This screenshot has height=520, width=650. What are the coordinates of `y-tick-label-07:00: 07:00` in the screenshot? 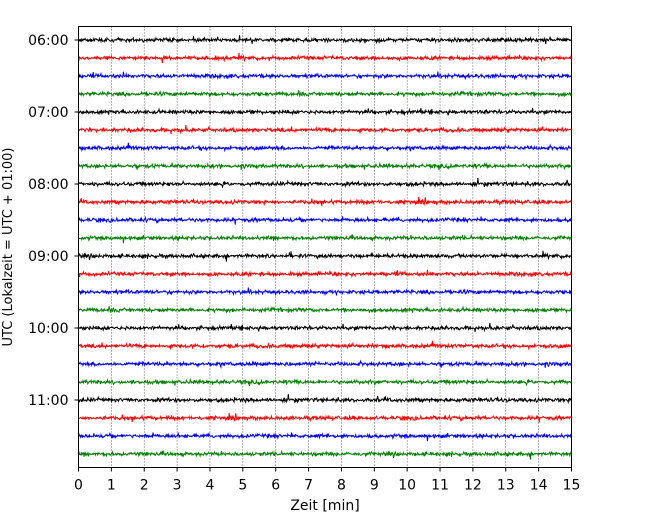 It's located at (48, 113).